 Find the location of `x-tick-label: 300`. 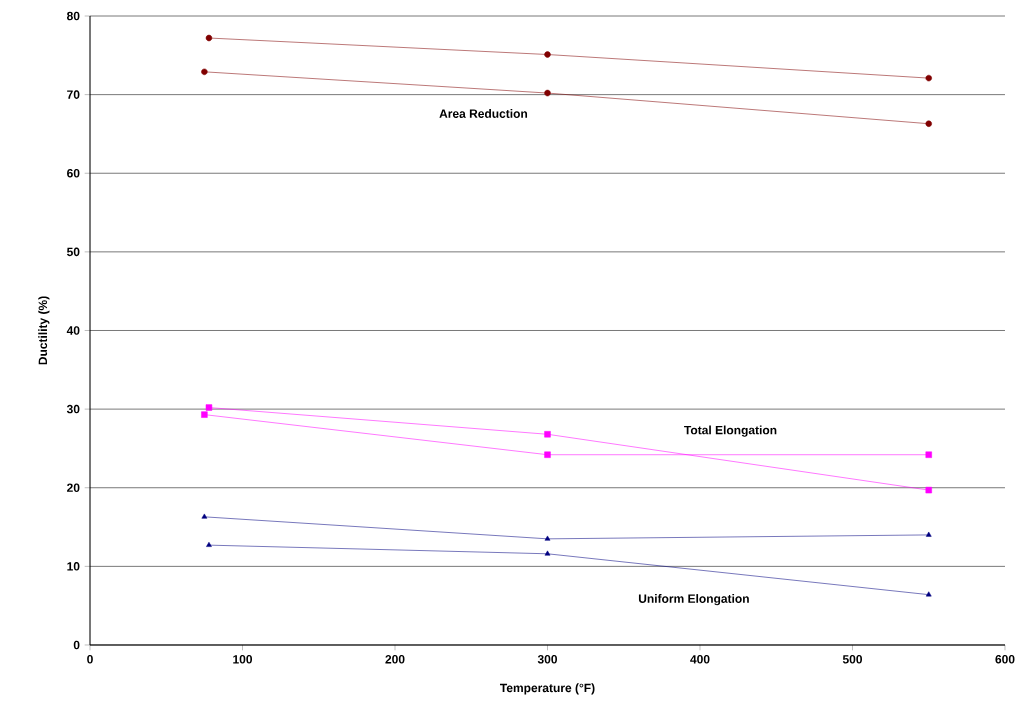

x-tick-label: 300 is located at coordinates (547, 659).